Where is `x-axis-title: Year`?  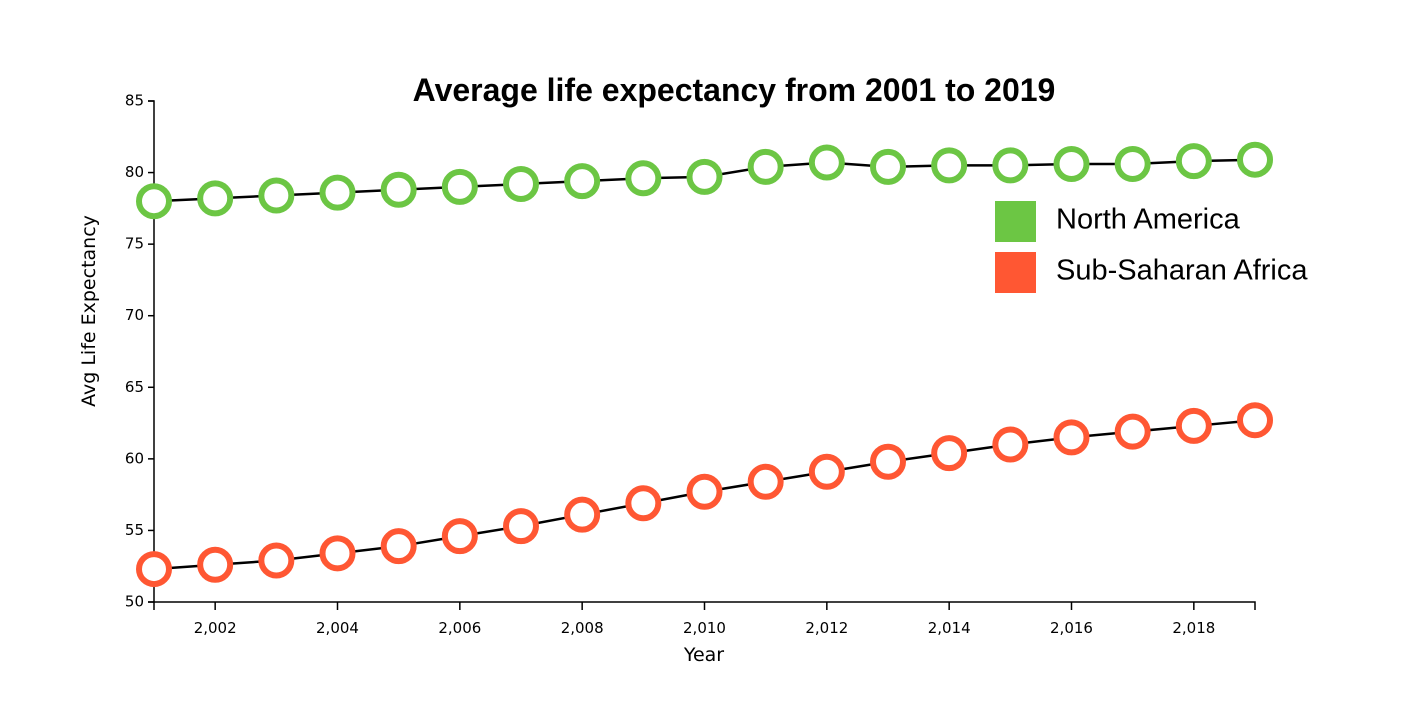
x-axis-title: Year is located at coordinates (703, 655).